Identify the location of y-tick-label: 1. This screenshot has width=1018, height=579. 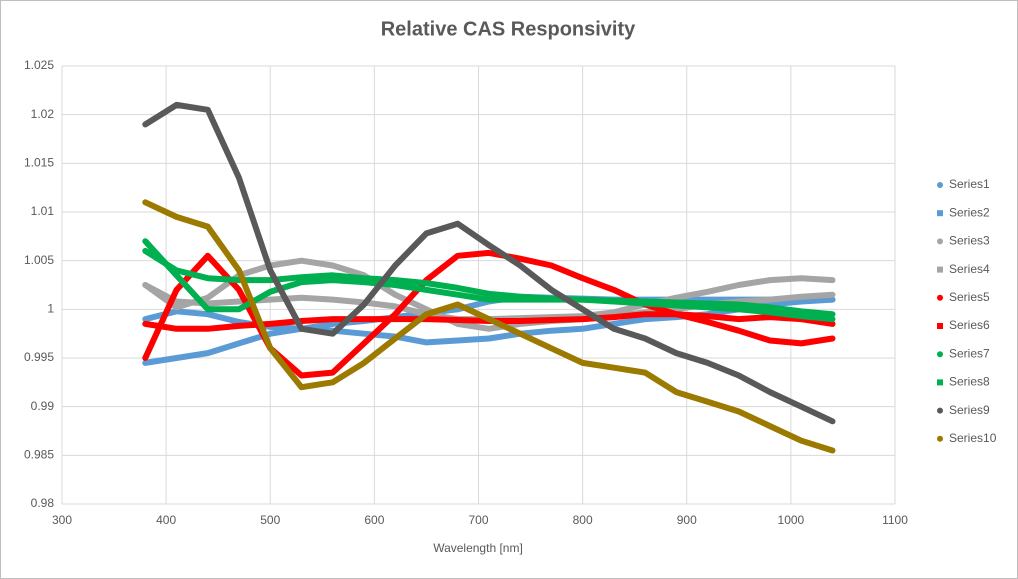
(50, 309).